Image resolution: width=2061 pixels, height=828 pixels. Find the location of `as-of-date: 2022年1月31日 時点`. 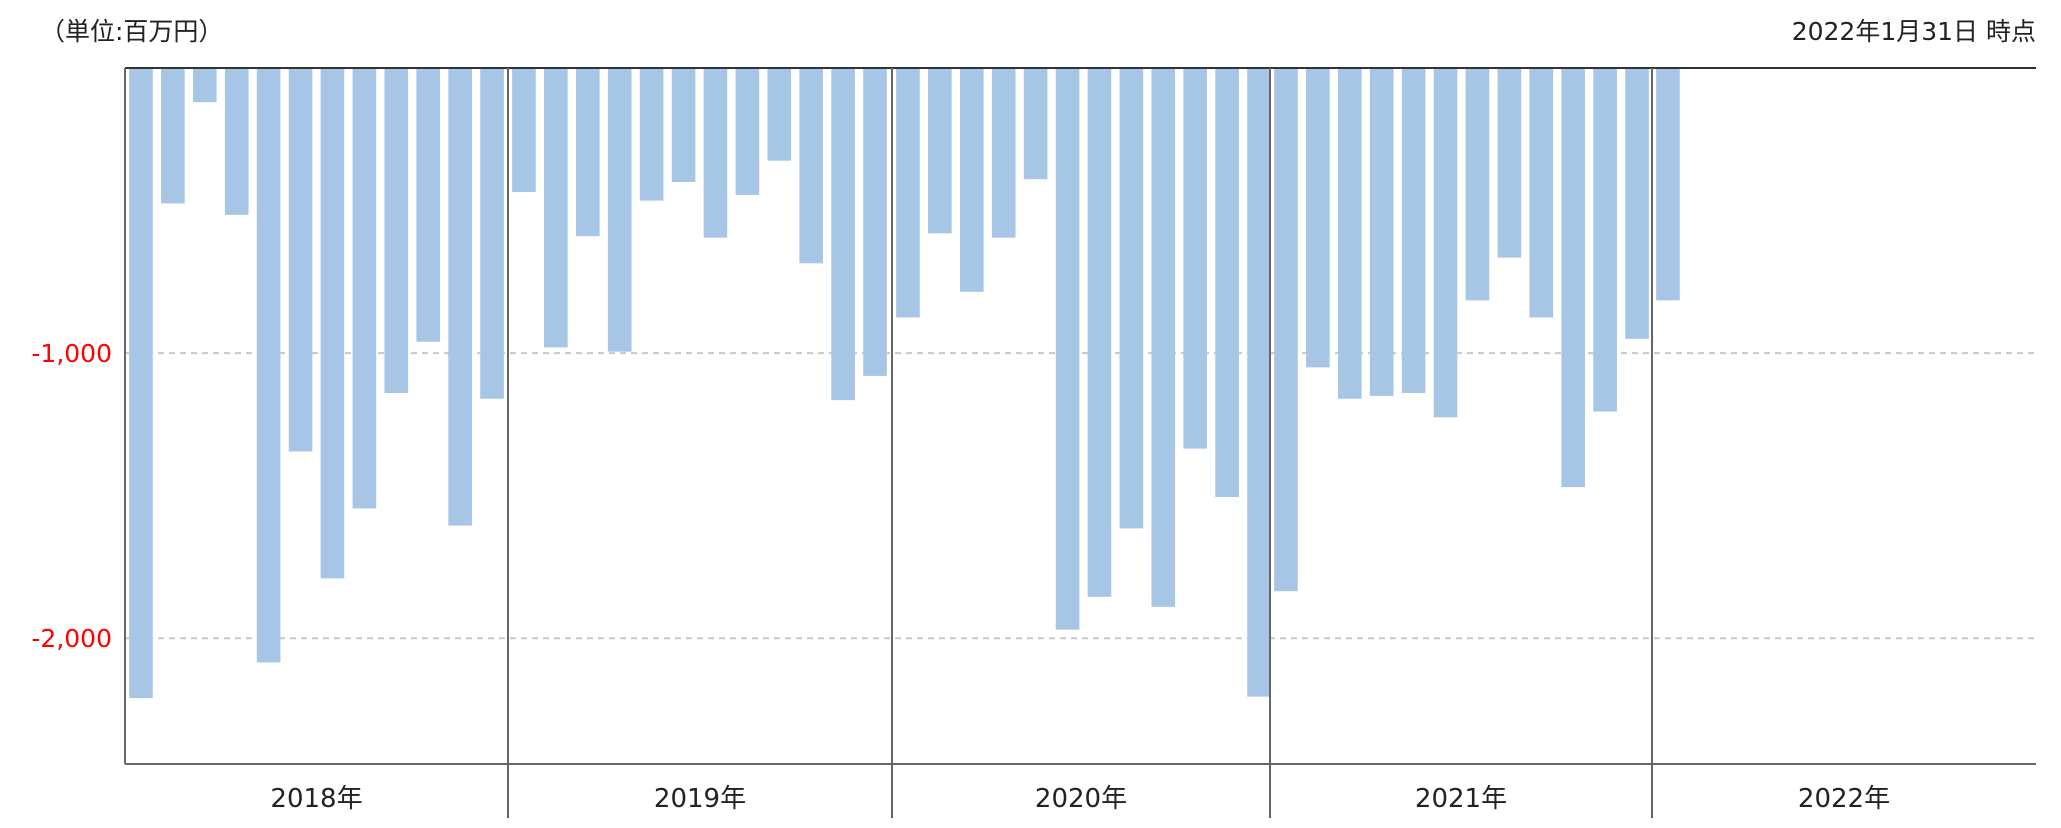

as-of-date: 2022年1月31日 時点 is located at coordinates (1914, 31).